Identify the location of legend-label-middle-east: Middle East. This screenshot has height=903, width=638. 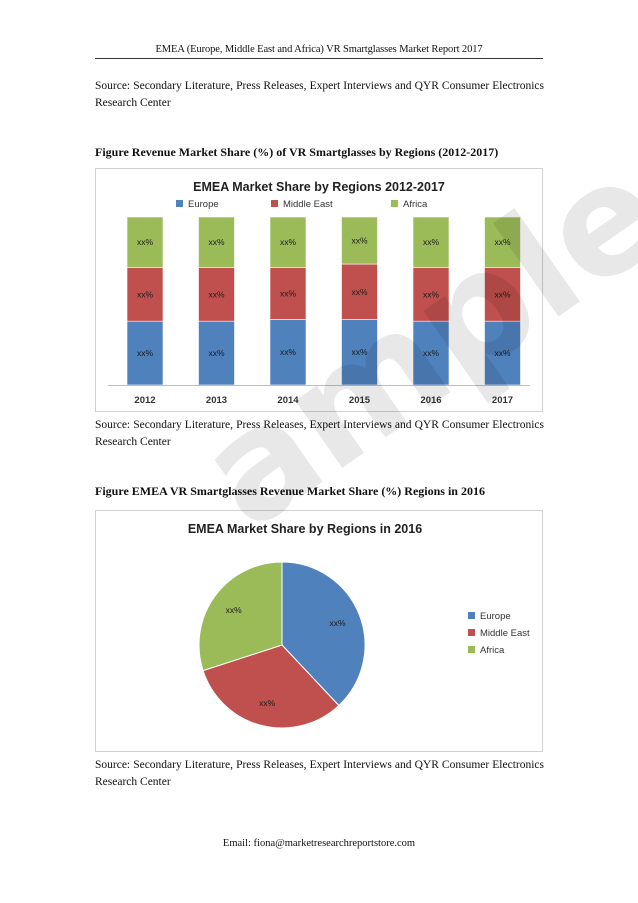
(308, 204).